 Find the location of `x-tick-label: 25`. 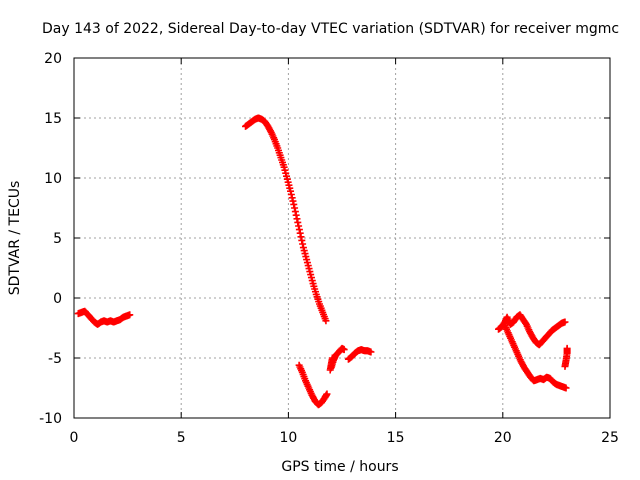

x-tick-label: 25 is located at coordinates (610, 438).